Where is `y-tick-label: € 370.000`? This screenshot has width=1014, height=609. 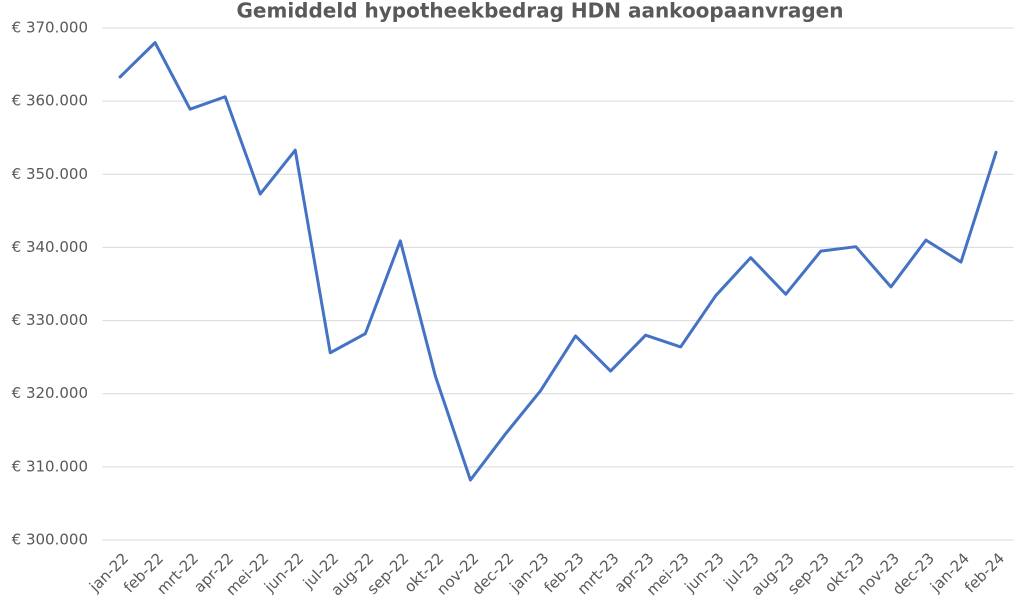 y-tick-label: € 370.000 is located at coordinates (50, 28).